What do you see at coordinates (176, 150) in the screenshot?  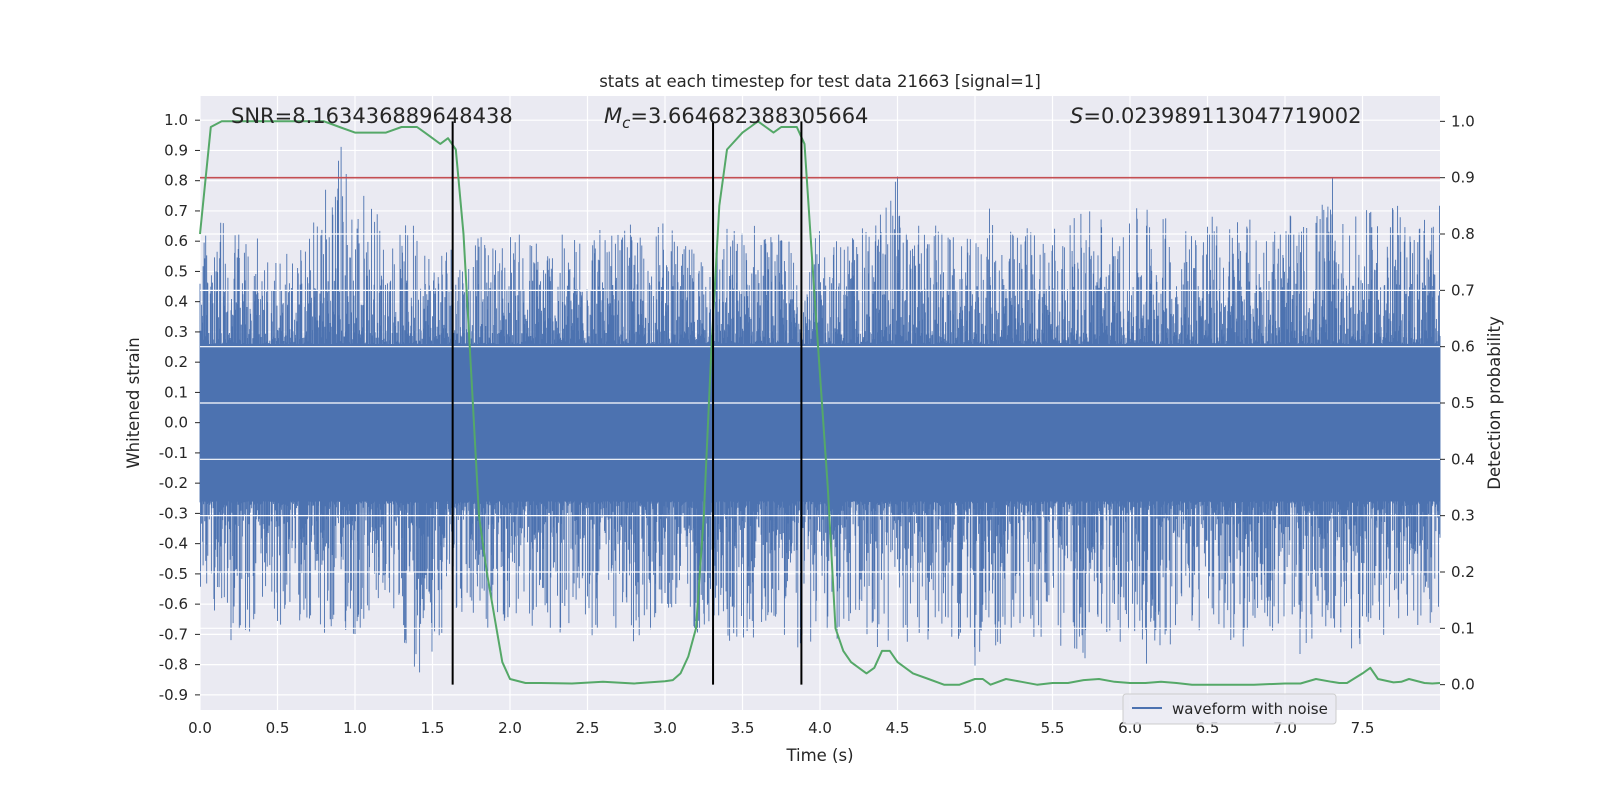 I see `y-tick-label: 0.9` at bounding box center [176, 150].